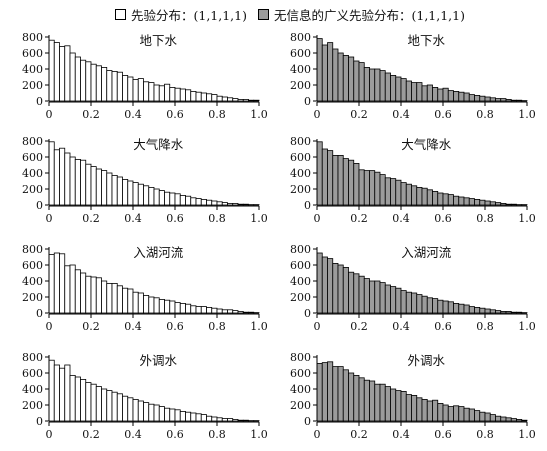  What do you see at coordinates (49, 114) in the screenshot?
I see `x-tick-label: 0` at bounding box center [49, 114].